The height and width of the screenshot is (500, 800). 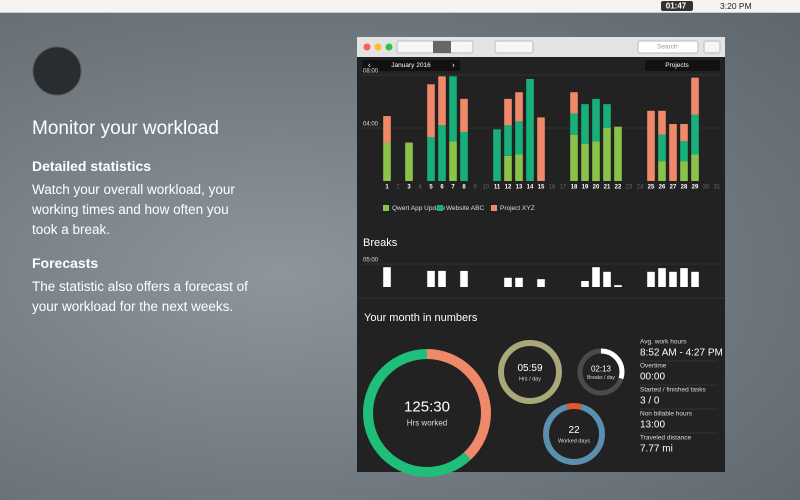 What do you see at coordinates (369, 65) in the screenshot?
I see `prev-month: ‹` at bounding box center [369, 65].